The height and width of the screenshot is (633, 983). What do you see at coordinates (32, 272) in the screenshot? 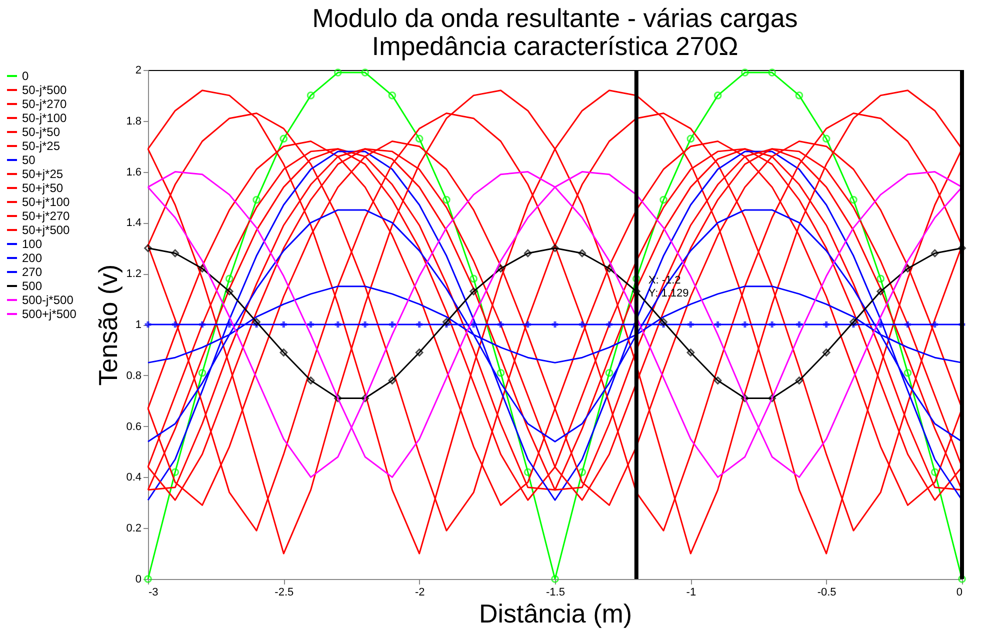
I see `legend-label: 270` at bounding box center [32, 272].